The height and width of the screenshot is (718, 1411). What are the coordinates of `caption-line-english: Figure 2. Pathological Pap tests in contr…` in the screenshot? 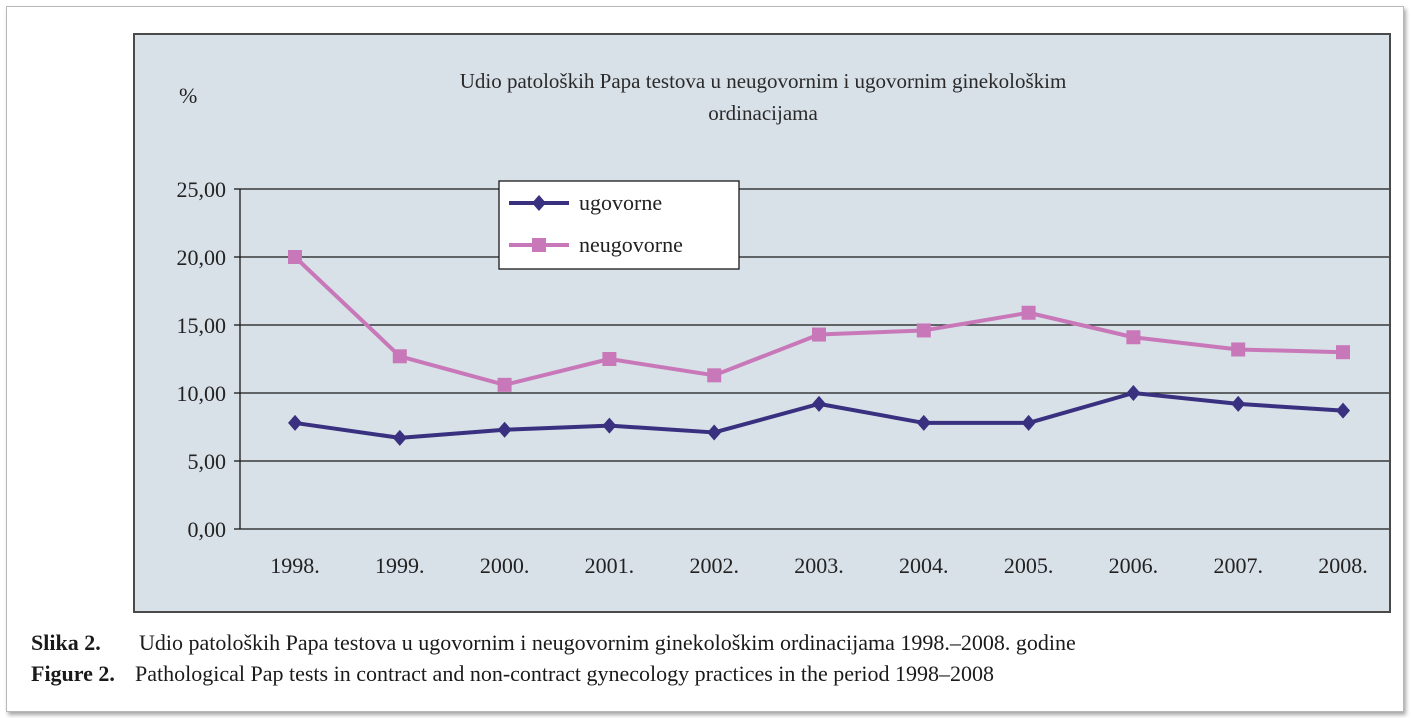 It's located at (553, 673).